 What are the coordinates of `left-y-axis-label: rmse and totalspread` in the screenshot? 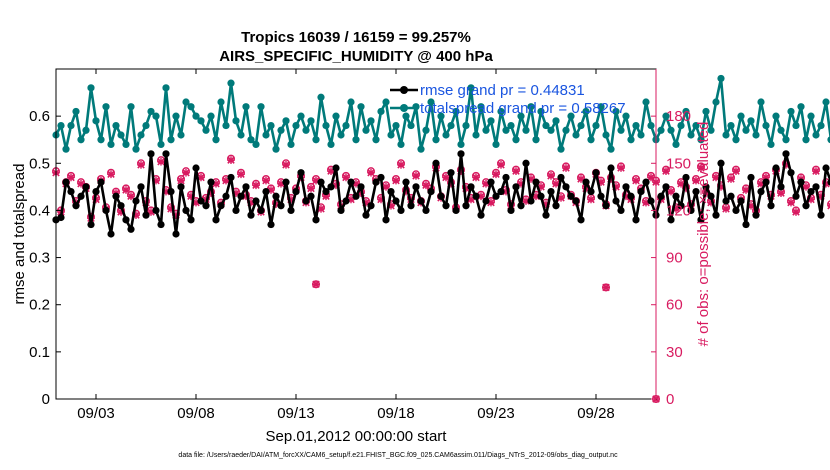 It's located at (19, 234).